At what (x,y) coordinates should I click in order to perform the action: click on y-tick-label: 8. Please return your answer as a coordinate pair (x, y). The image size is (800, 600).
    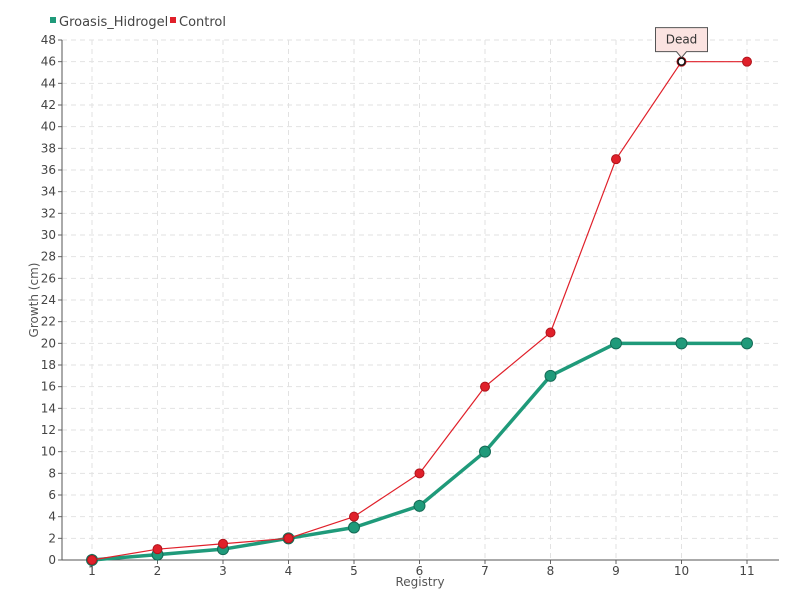
    Looking at the image, I should click on (52, 473).